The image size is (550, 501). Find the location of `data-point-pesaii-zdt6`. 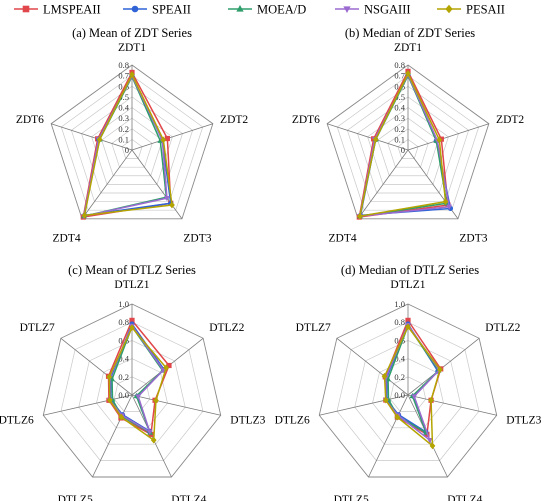

data-point-pesaii-zdt6 is located at coordinates (375, 139).